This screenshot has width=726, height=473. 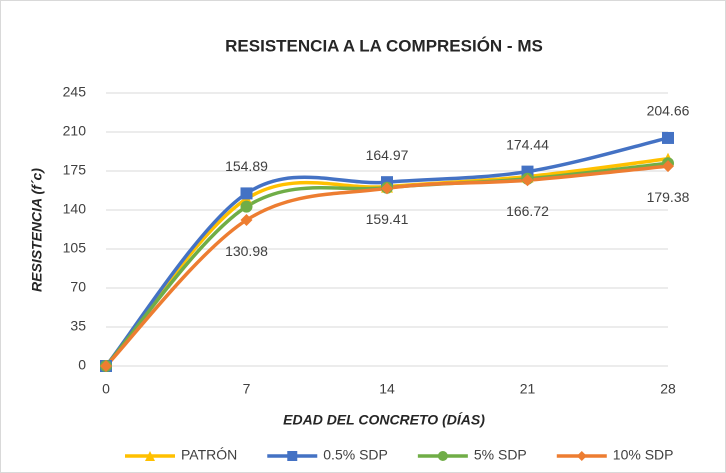 What do you see at coordinates (355, 455) in the screenshot?
I see `legend-label: 0.5% SDP` at bounding box center [355, 455].